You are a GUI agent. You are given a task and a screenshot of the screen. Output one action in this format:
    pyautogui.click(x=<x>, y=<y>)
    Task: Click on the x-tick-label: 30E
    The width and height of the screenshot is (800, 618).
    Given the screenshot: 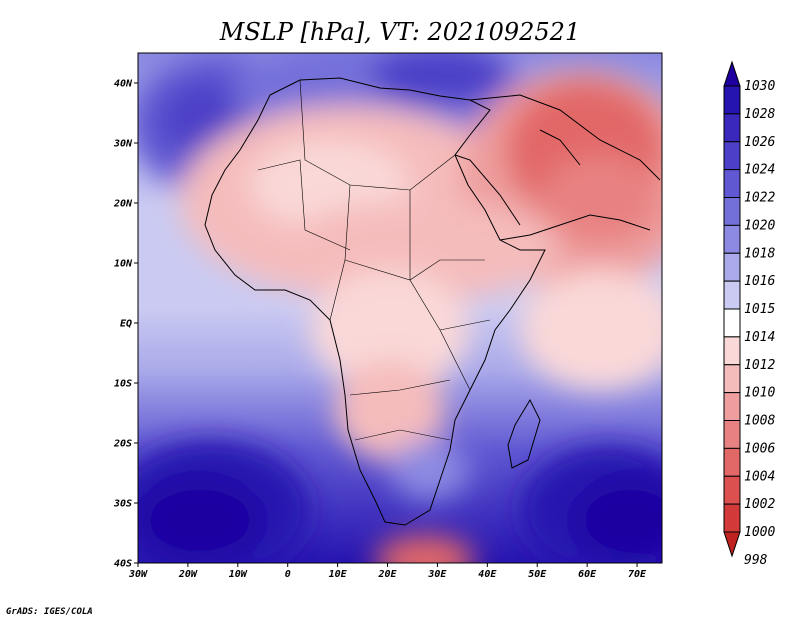 What is the action you would take?
    pyautogui.click(x=437, y=574)
    